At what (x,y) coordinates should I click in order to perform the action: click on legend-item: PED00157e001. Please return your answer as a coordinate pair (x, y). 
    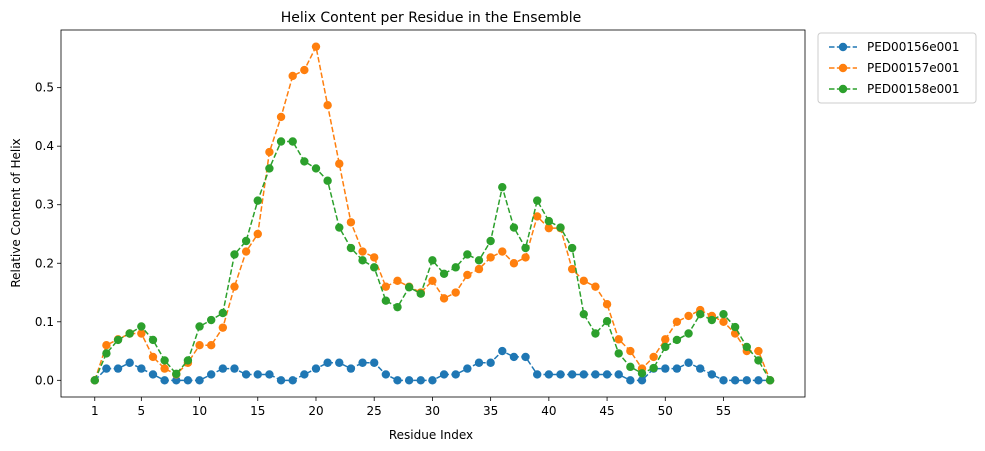
    Looking at the image, I should click on (894, 68).